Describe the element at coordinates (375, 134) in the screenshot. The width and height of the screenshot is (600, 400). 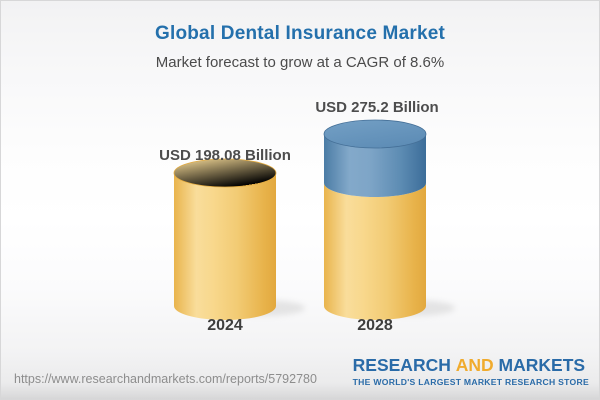
I see `cylinder-2028-top-face` at that location.